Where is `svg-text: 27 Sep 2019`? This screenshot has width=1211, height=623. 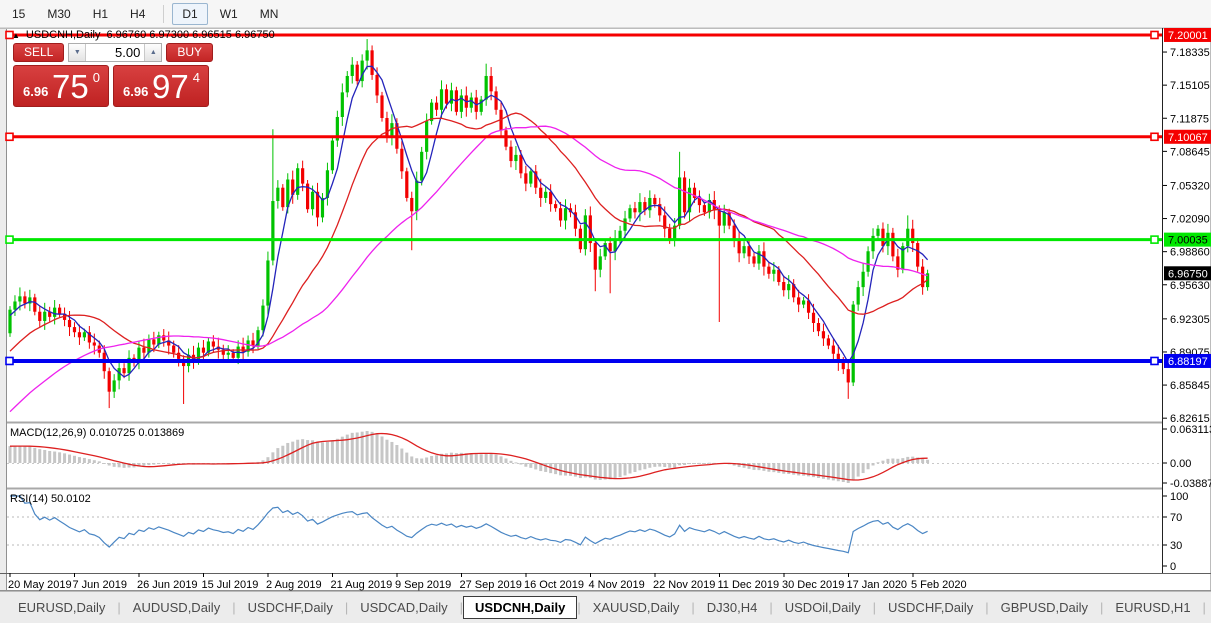
svg-text: 27 Sep 2019 is located at coordinates (491, 585).